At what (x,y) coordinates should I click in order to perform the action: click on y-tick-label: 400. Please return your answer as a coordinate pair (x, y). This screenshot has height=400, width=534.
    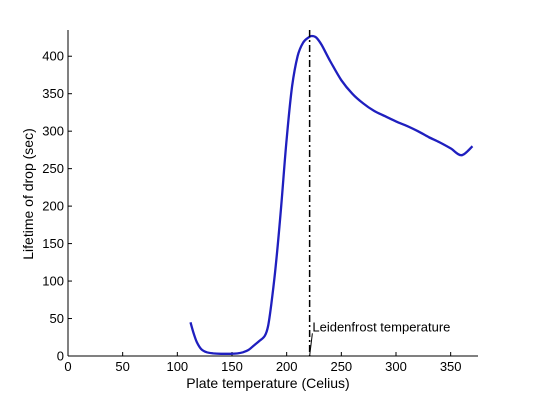
    Looking at the image, I should click on (53, 56).